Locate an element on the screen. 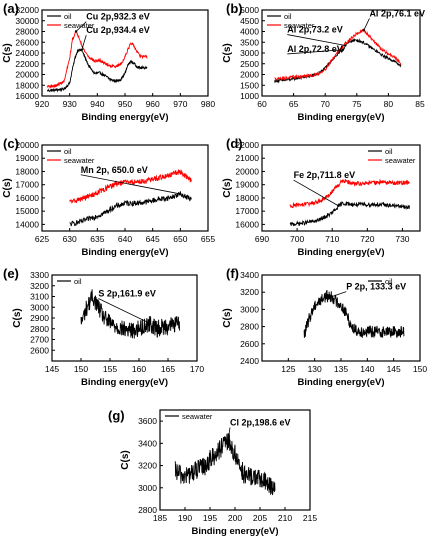 The height and width of the screenshot is (555, 447). y-tick-label: 14000 is located at coordinates (27, 224).